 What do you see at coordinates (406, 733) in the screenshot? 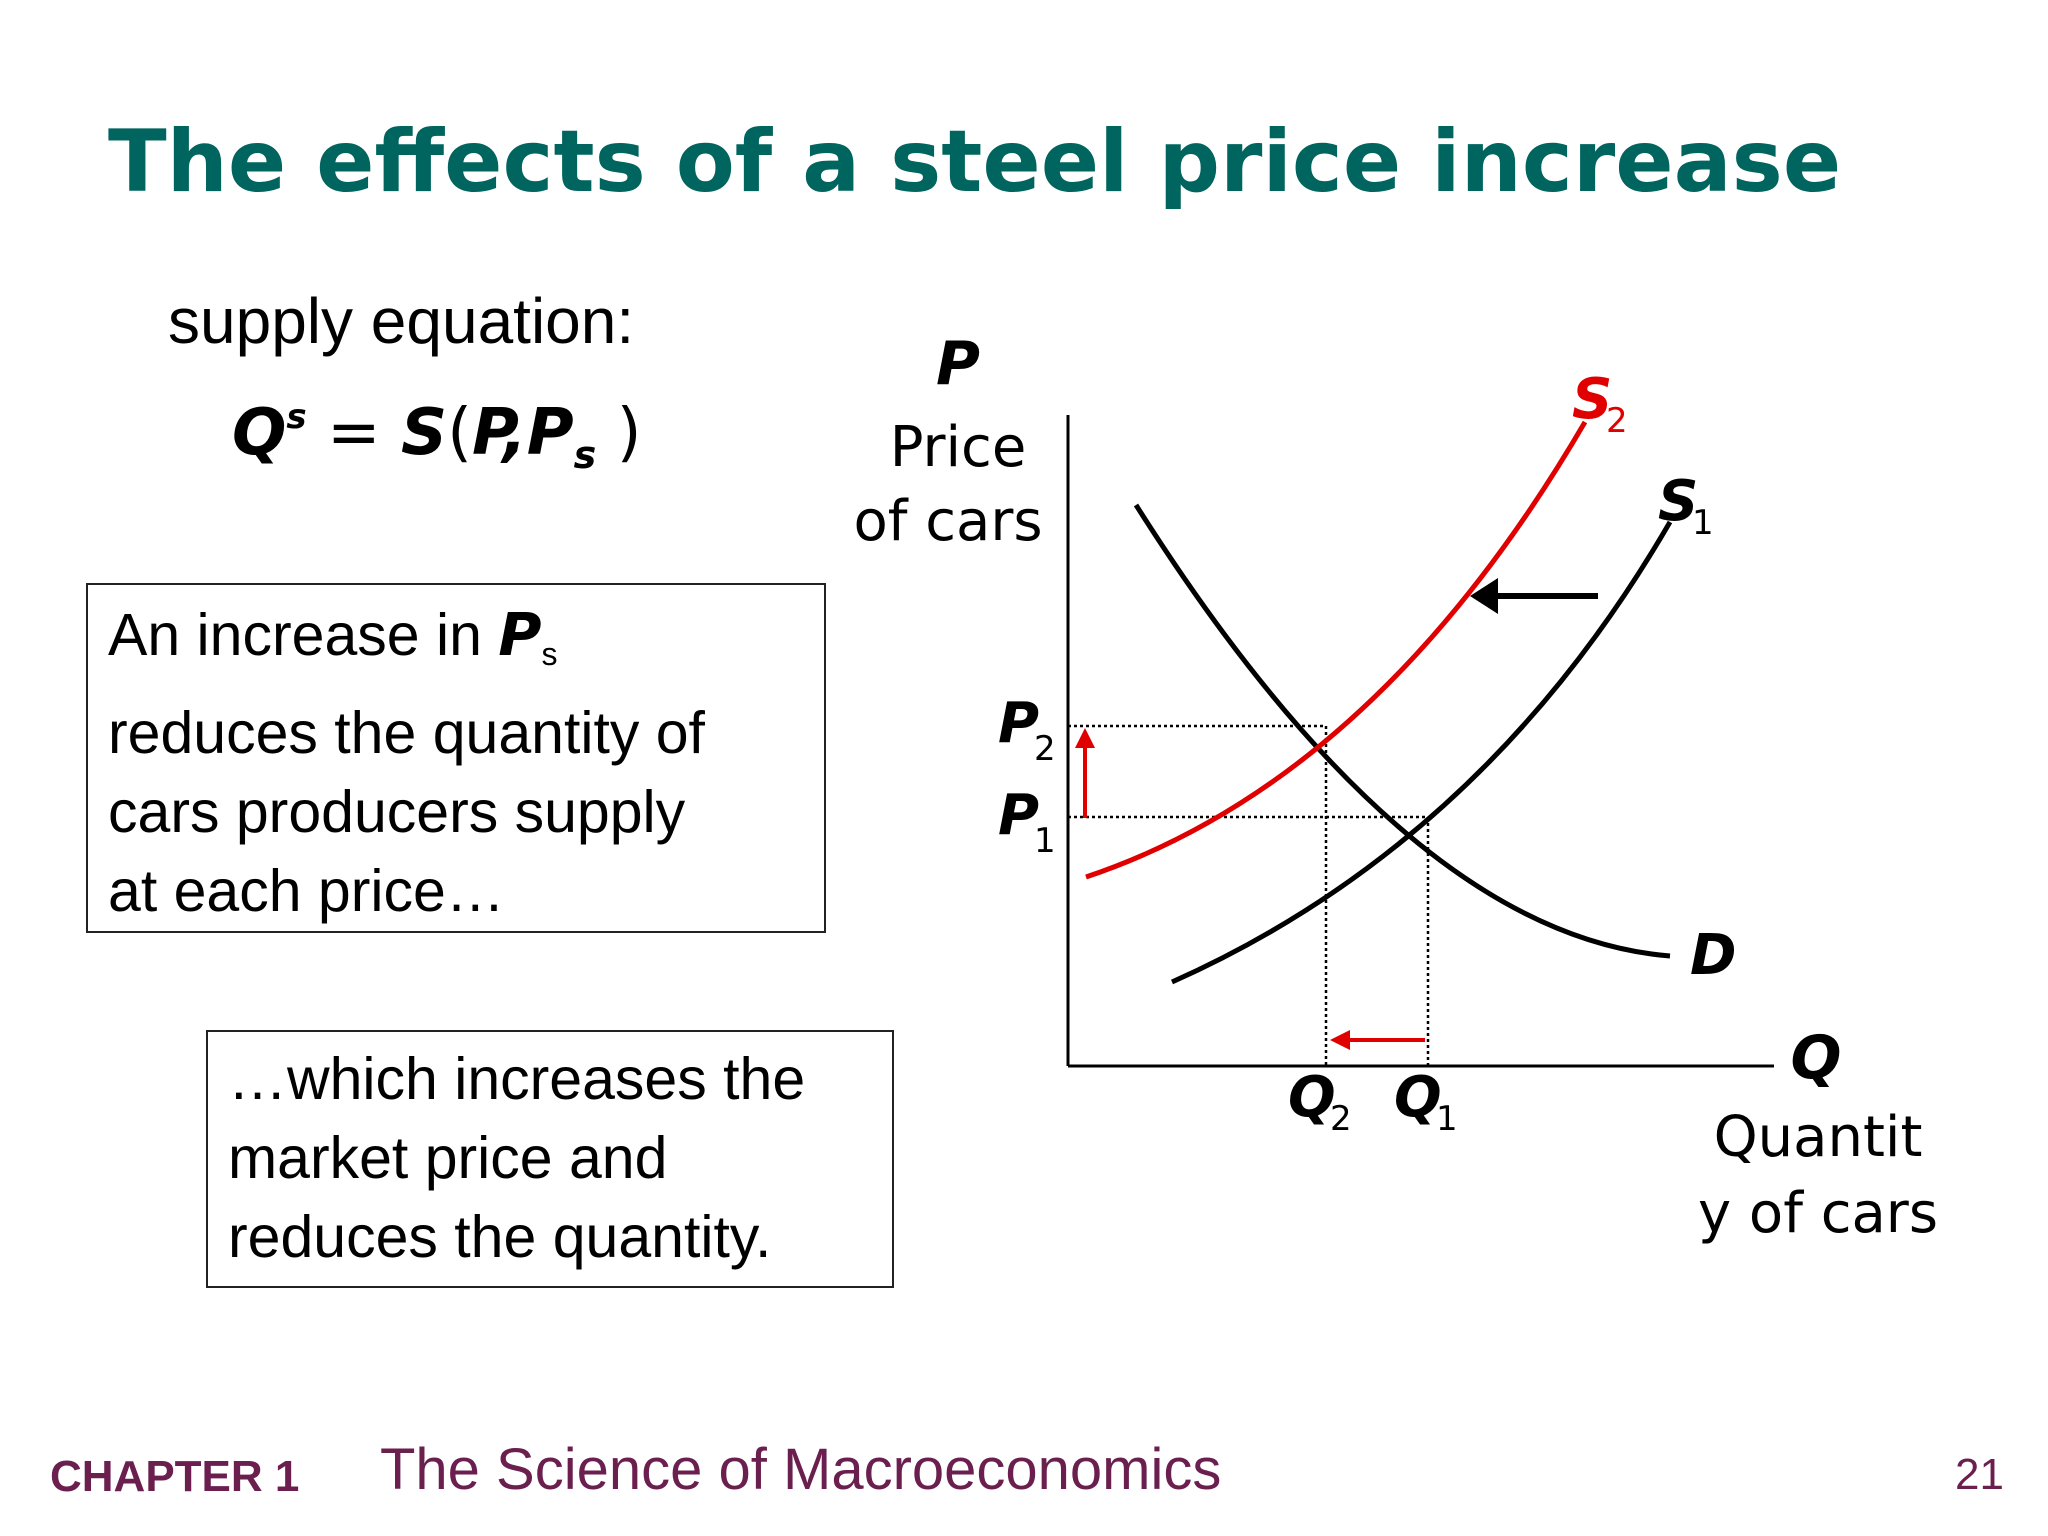
I see `box1-line2: reduces the quantity of` at bounding box center [406, 733].